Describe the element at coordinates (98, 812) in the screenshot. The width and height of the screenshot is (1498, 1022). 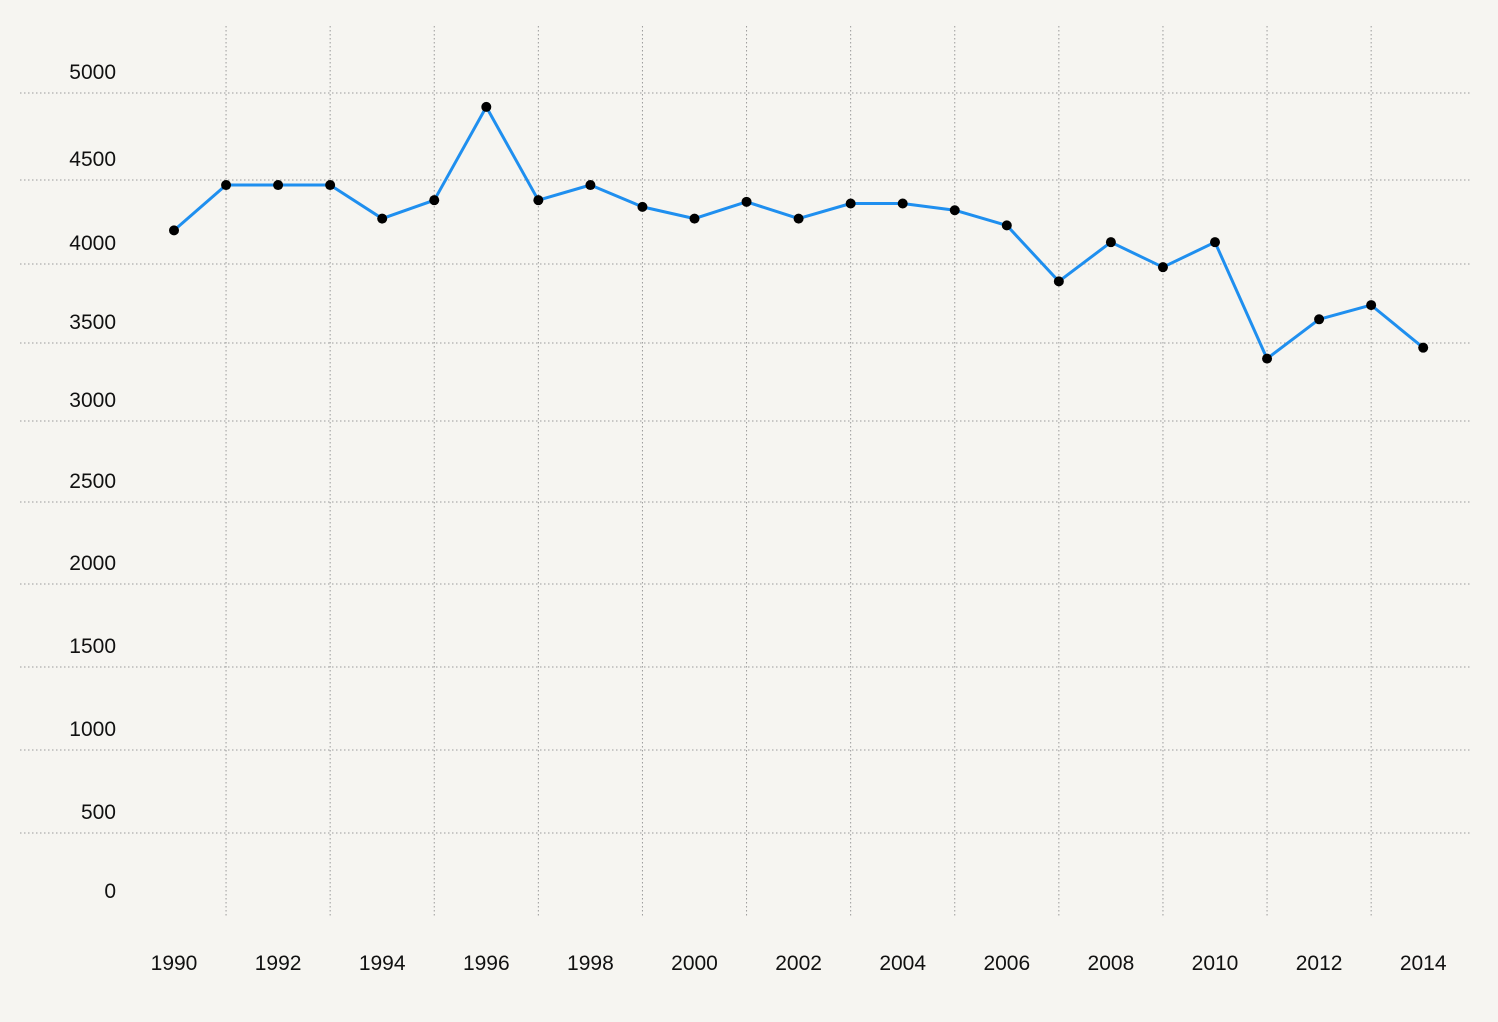
I see `y-tick-label: 500` at that location.